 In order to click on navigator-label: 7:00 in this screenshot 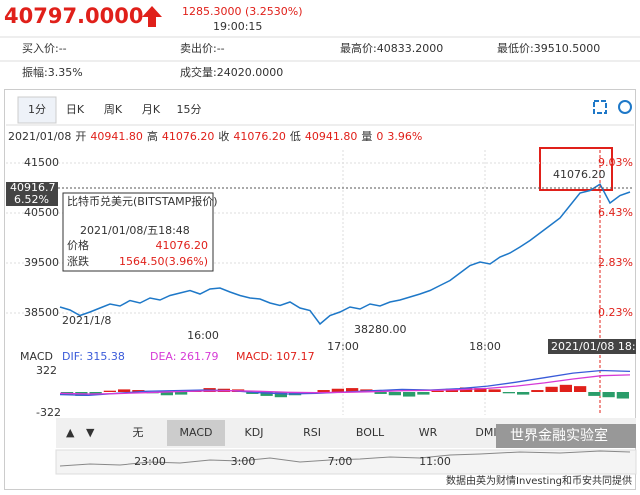, I will do `click(340, 461)`.